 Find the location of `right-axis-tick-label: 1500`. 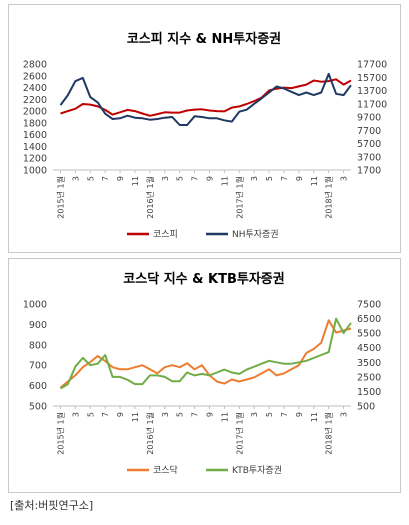

right-axis-tick-label: 1500 is located at coordinates (369, 392).